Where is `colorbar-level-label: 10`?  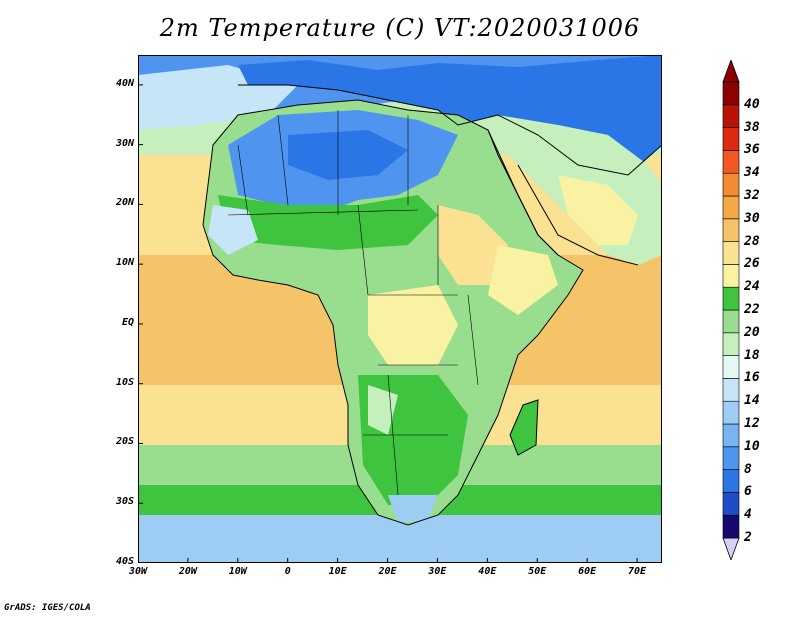
colorbar-level-label: 10 is located at coordinates (752, 446).